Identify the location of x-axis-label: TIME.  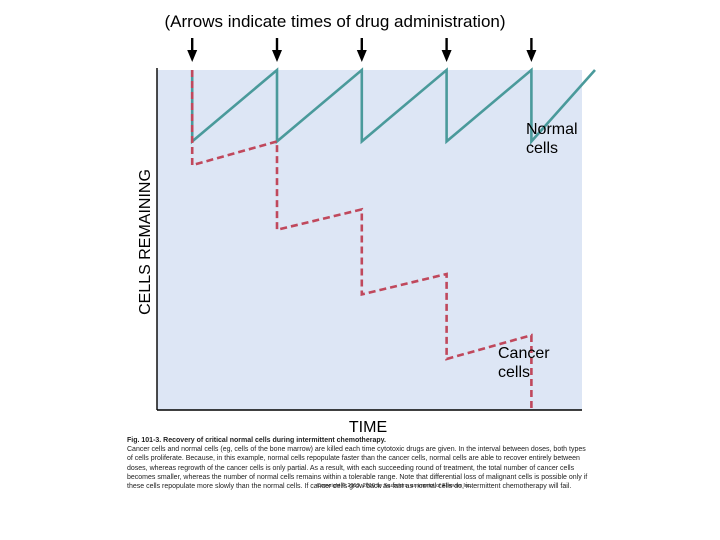
(368, 427).